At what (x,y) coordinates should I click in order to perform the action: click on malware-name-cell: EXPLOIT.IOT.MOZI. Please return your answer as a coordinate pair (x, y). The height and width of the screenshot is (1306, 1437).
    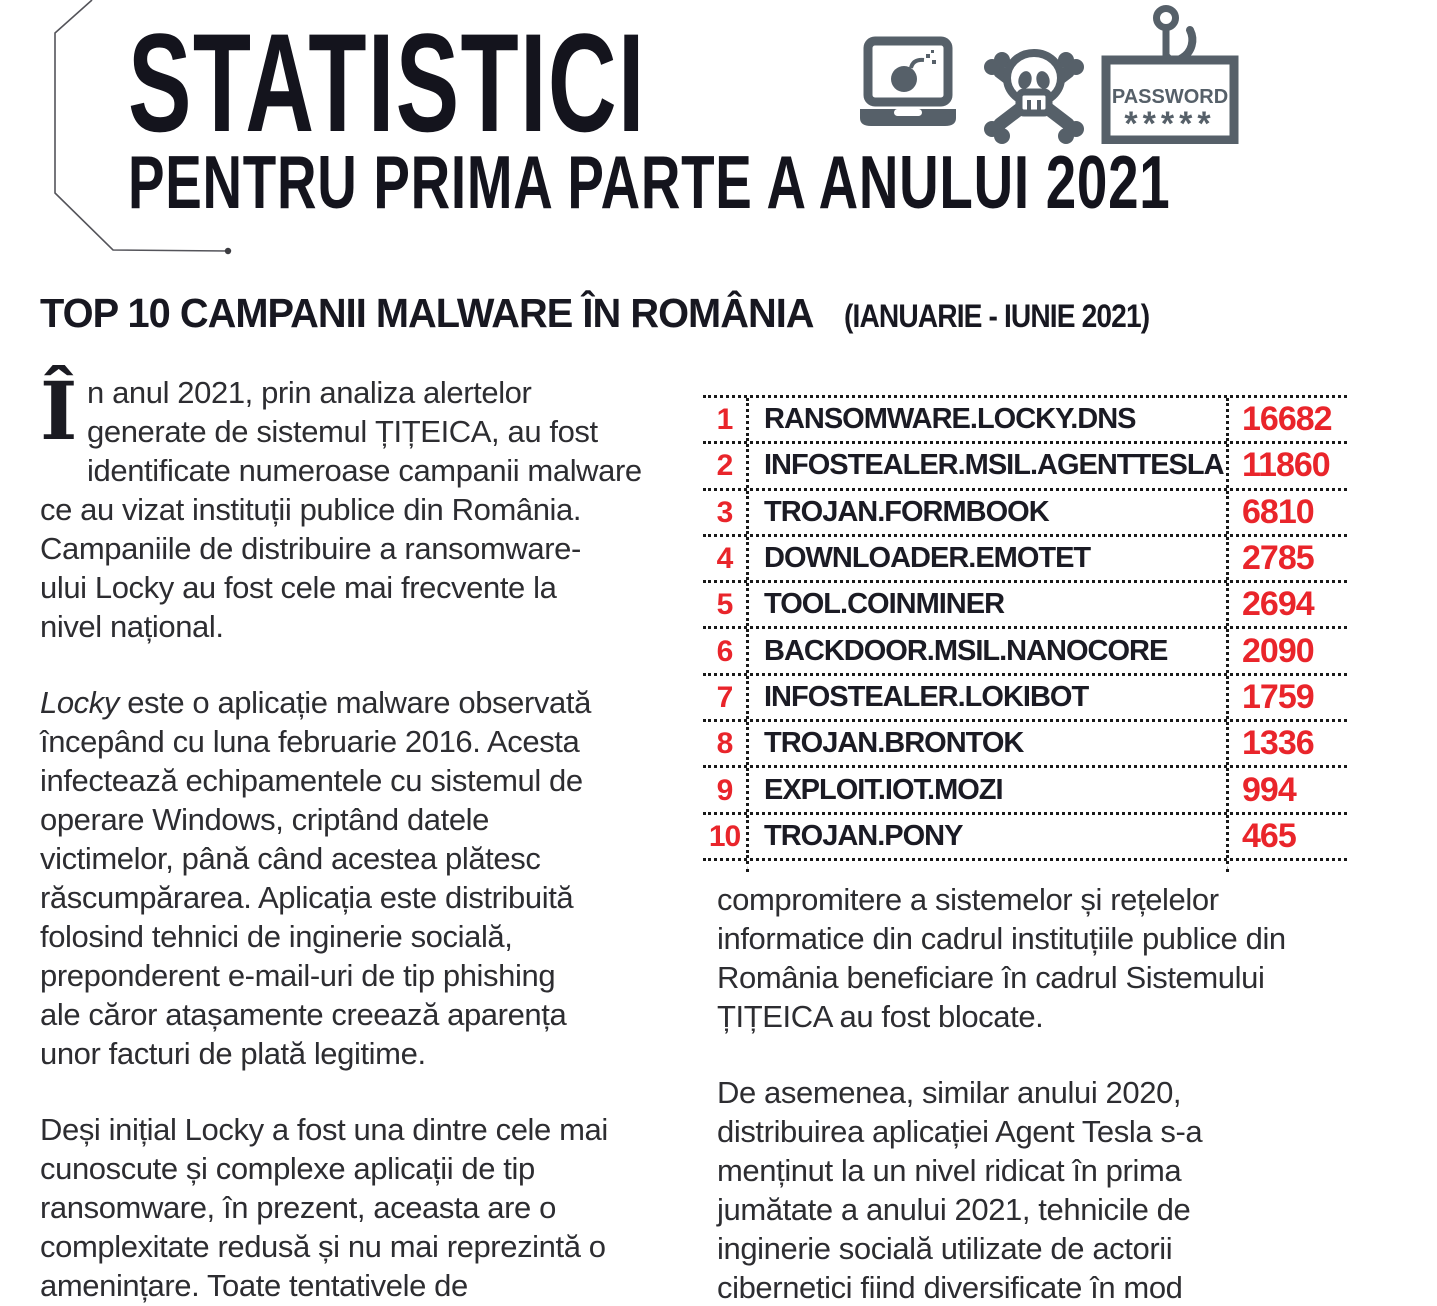
    Looking at the image, I should click on (986, 790).